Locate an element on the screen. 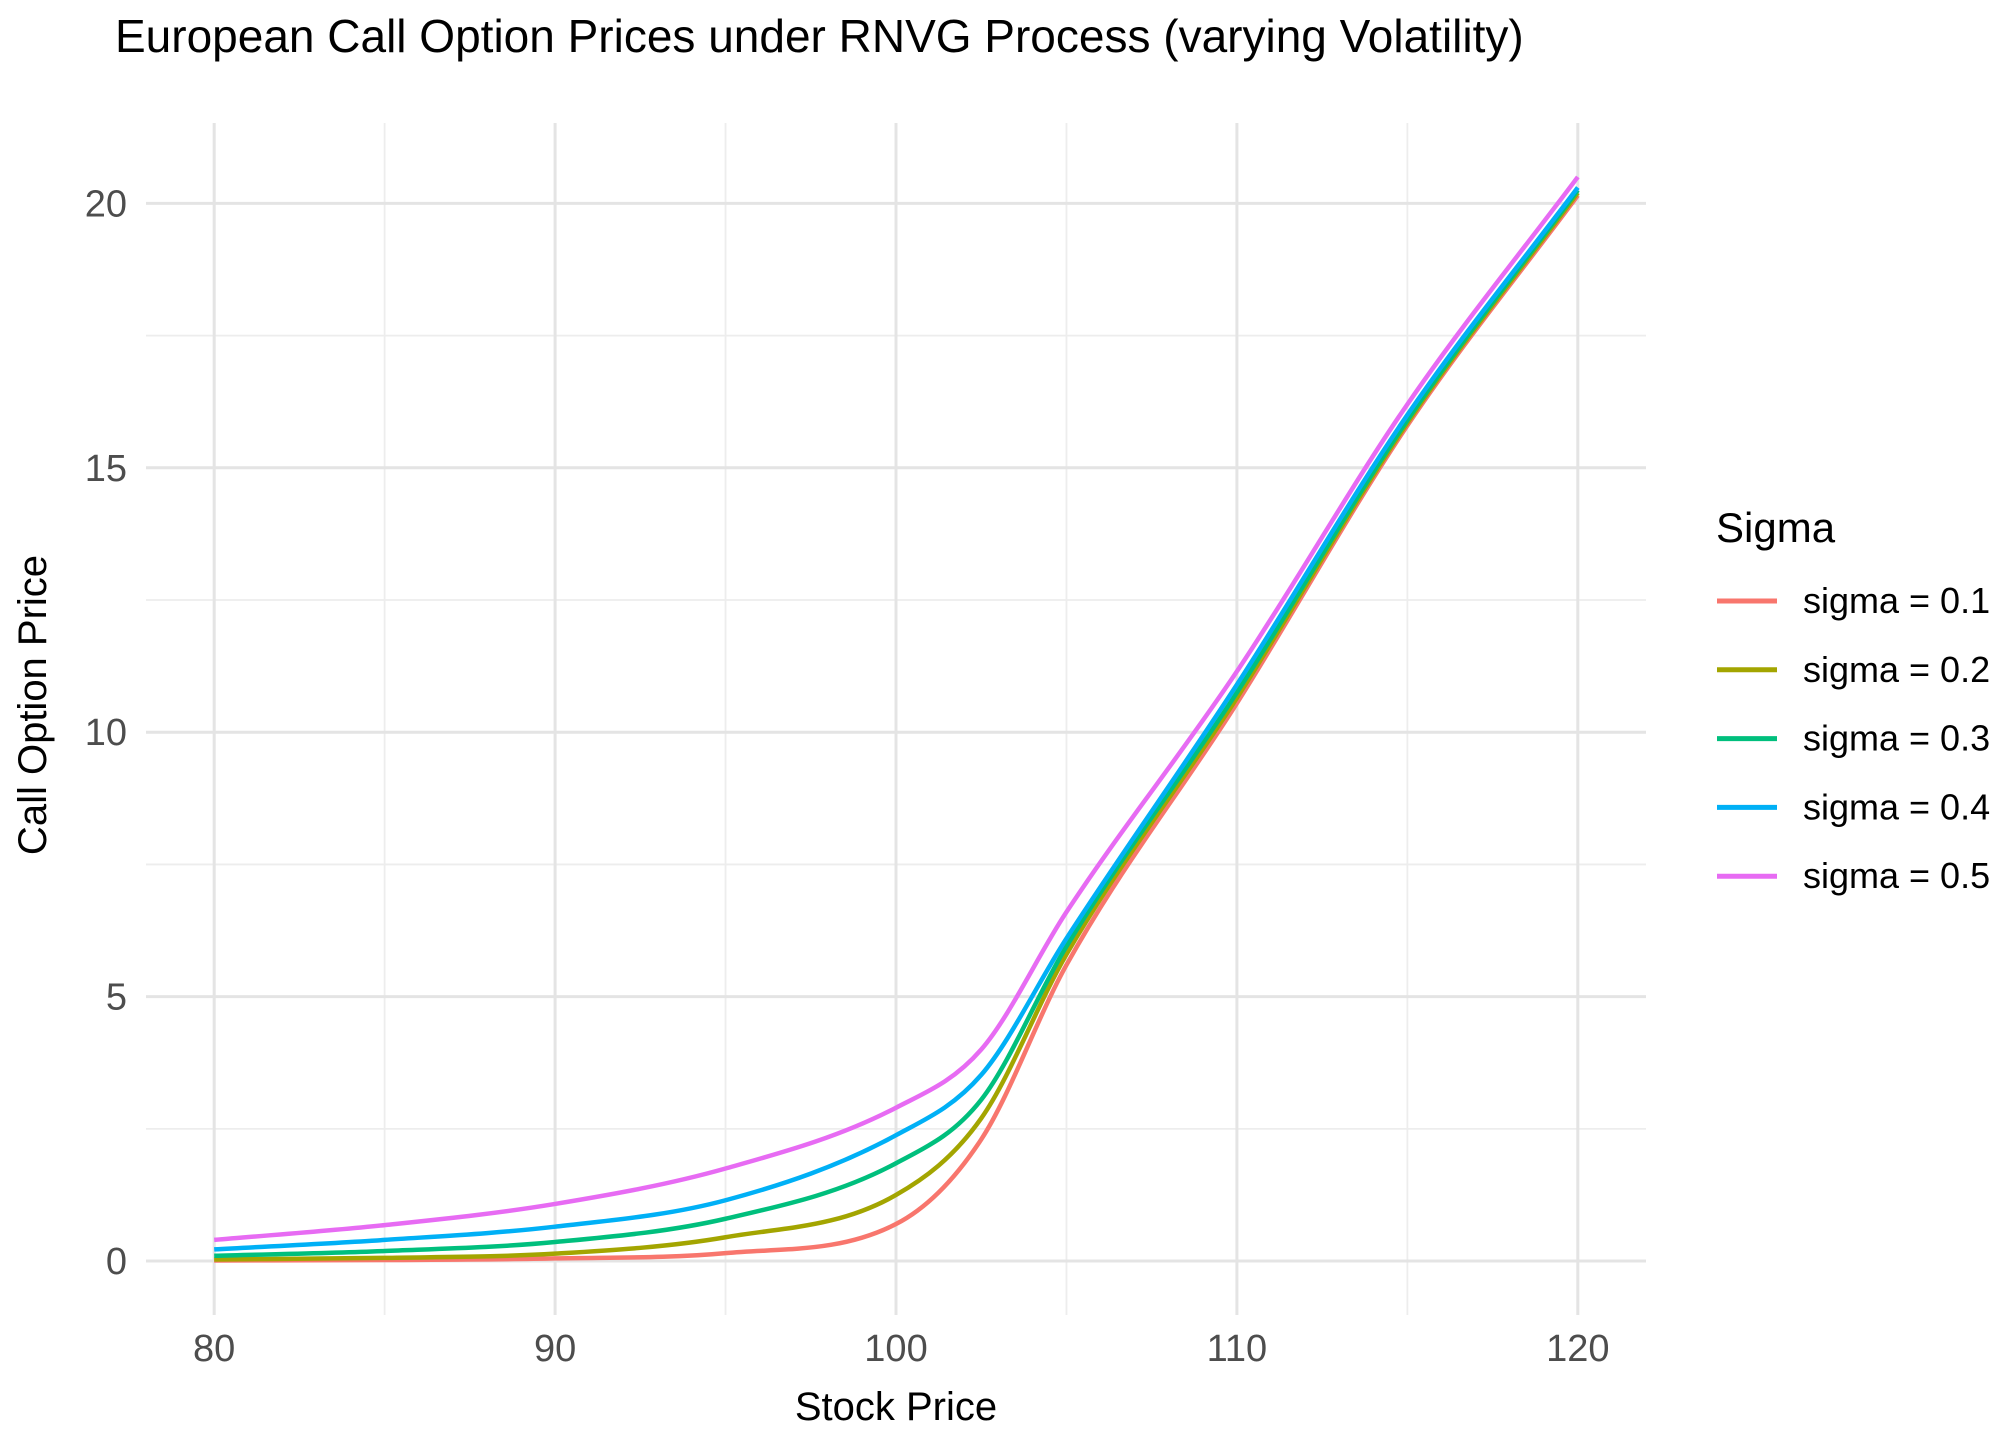 Image resolution: width=2002 pixels, height=1436 pixels. legend-item: sigma = 0.2 is located at coordinates (1853, 669).